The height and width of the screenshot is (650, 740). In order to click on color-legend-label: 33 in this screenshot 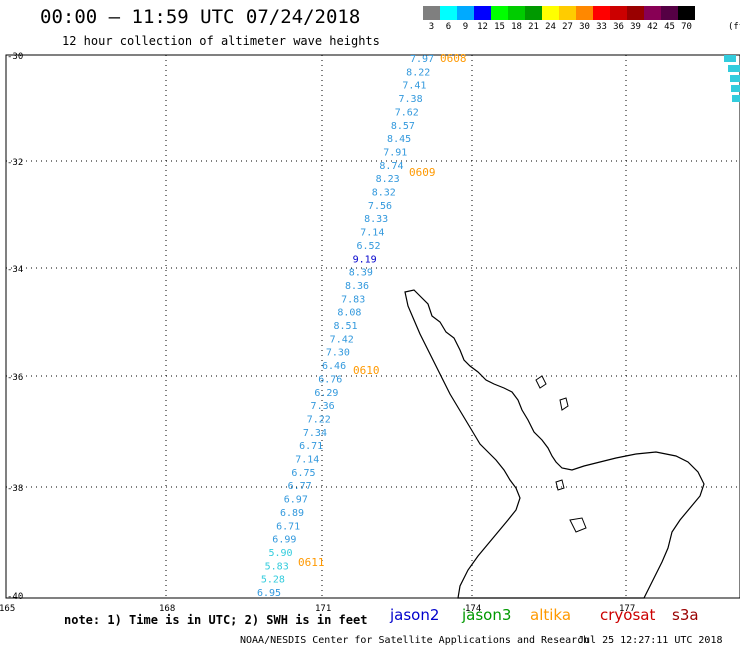, I will do `click(601, 27)`.